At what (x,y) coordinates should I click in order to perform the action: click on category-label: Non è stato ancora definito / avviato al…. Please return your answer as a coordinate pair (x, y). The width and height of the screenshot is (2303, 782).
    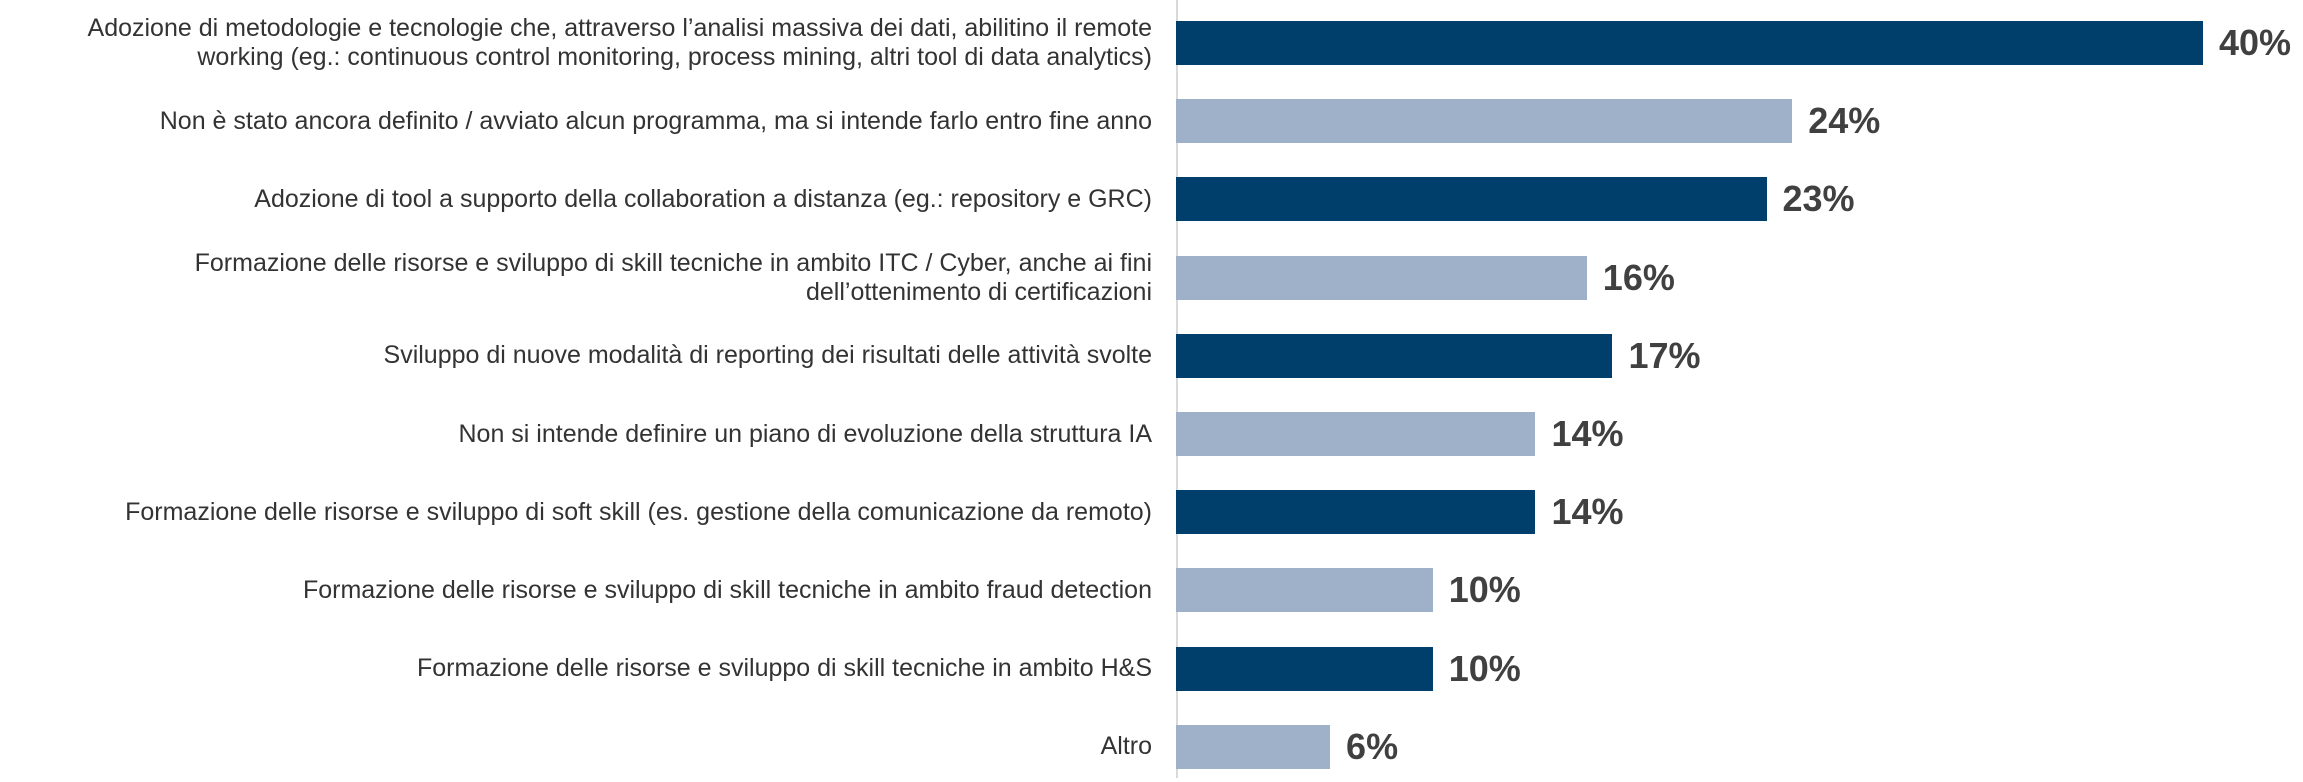
    Looking at the image, I should click on (655, 120).